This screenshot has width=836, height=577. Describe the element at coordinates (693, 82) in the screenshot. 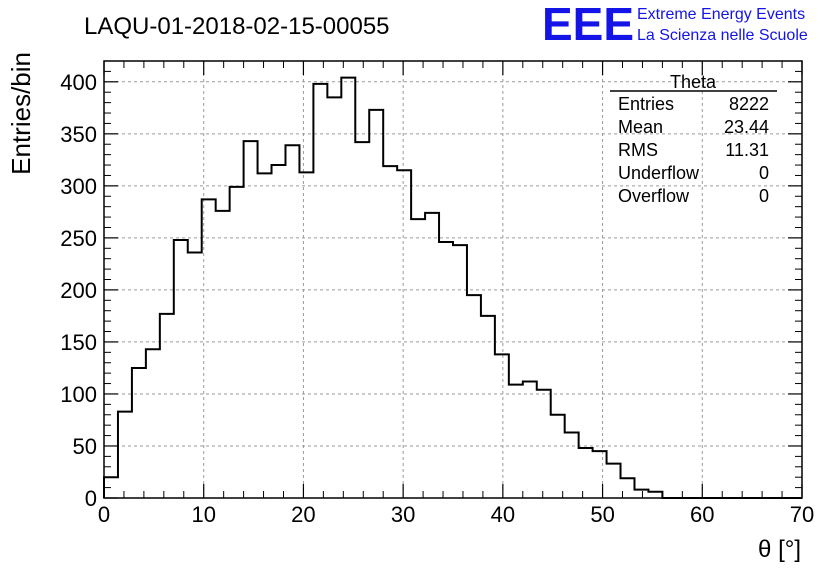

I see `stats-title: Theta` at that location.